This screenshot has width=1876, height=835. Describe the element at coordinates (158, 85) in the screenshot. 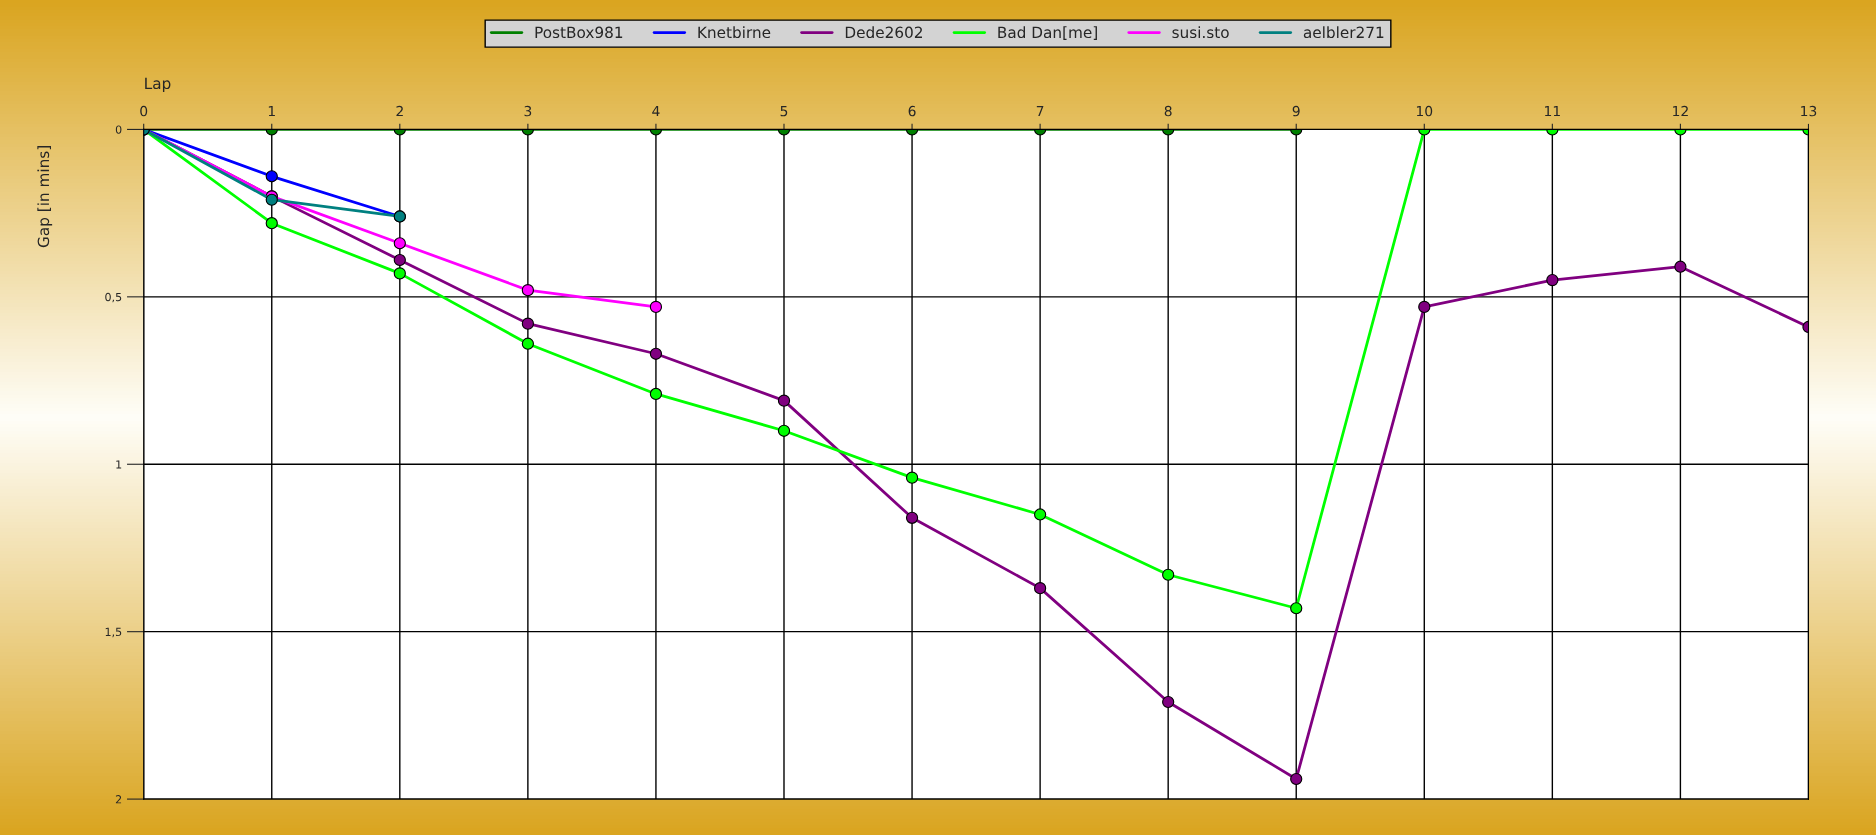

I see `x-axis-title: Lap` at that location.